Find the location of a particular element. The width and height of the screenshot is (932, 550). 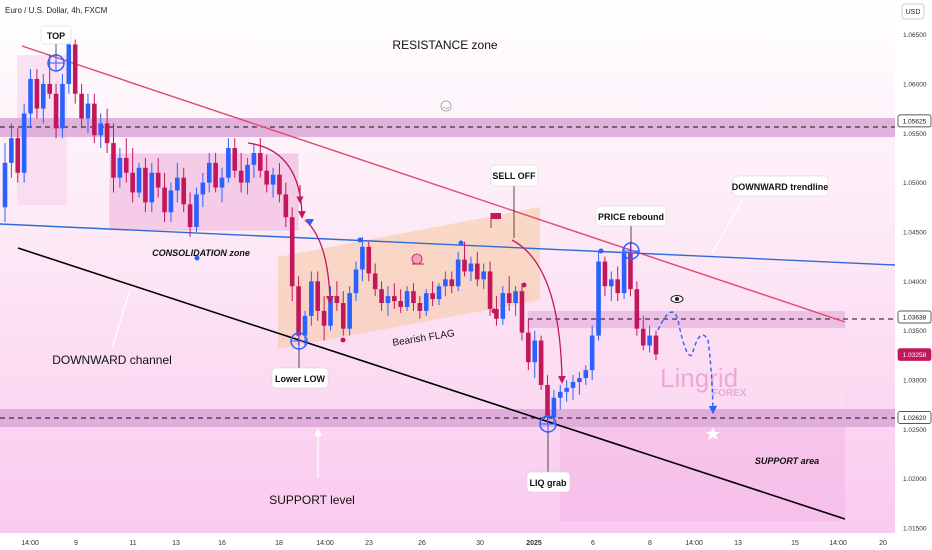

price-tick-label: 1.06500 is located at coordinates (915, 35).